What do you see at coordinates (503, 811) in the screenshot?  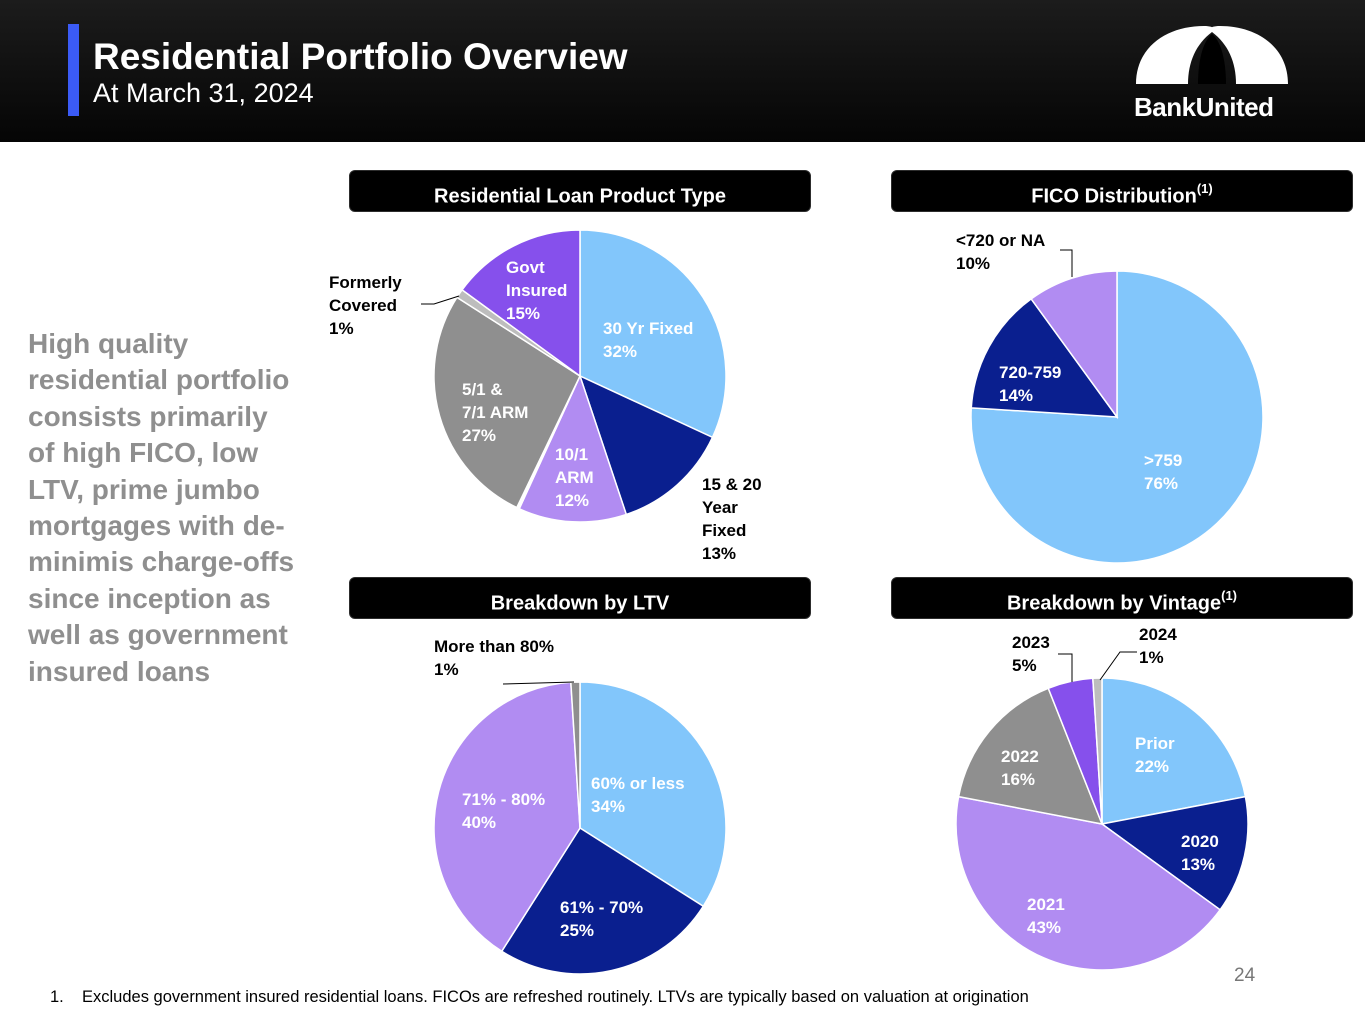 I see `pie-2-label-2: 71% - 80% 40%` at bounding box center [503, 811].